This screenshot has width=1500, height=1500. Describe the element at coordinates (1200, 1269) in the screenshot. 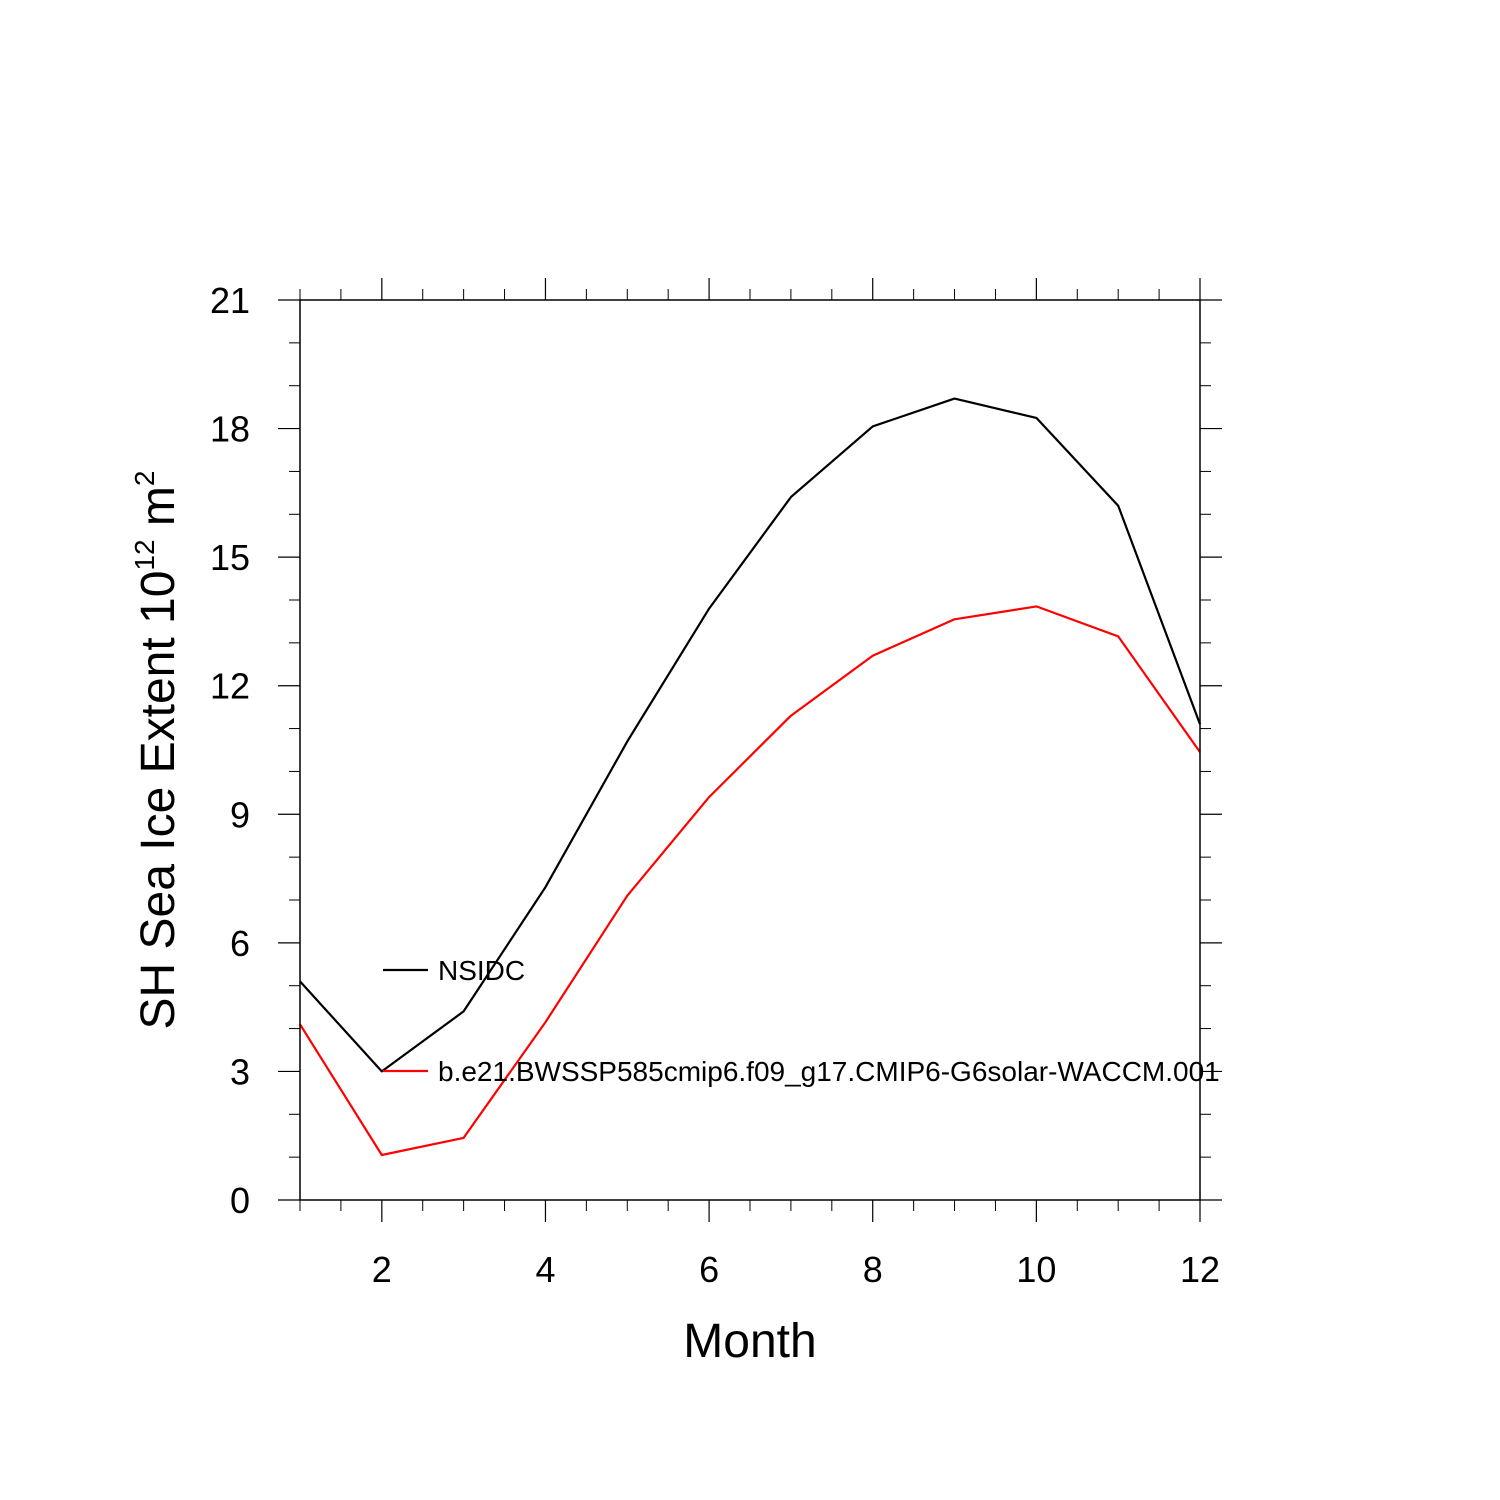

I see `x-tick-label: 12` at that location.